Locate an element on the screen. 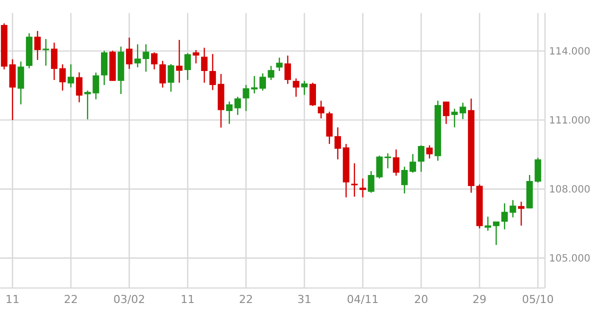  x-tick-label: 20 is located at coordinates (421, 299).